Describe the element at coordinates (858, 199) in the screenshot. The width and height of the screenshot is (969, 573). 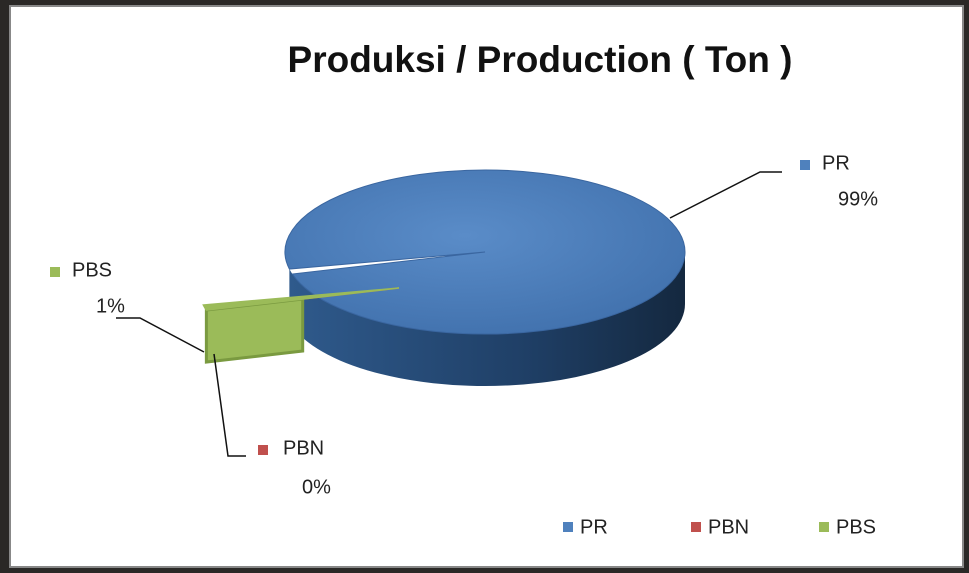
I see `data-label-value: 99%` at that location.